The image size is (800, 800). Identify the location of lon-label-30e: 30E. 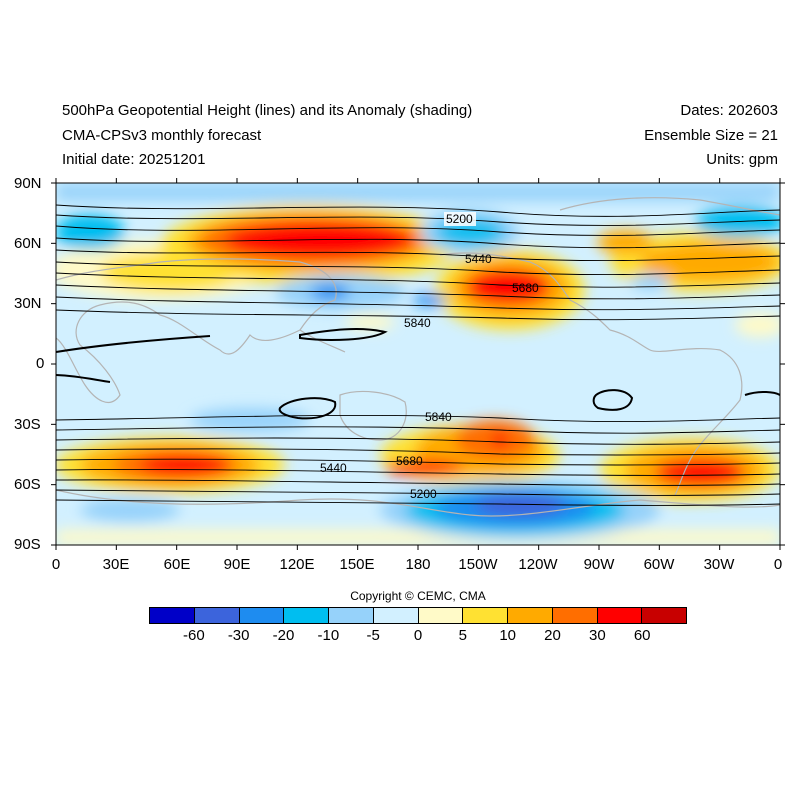
(116, 564).